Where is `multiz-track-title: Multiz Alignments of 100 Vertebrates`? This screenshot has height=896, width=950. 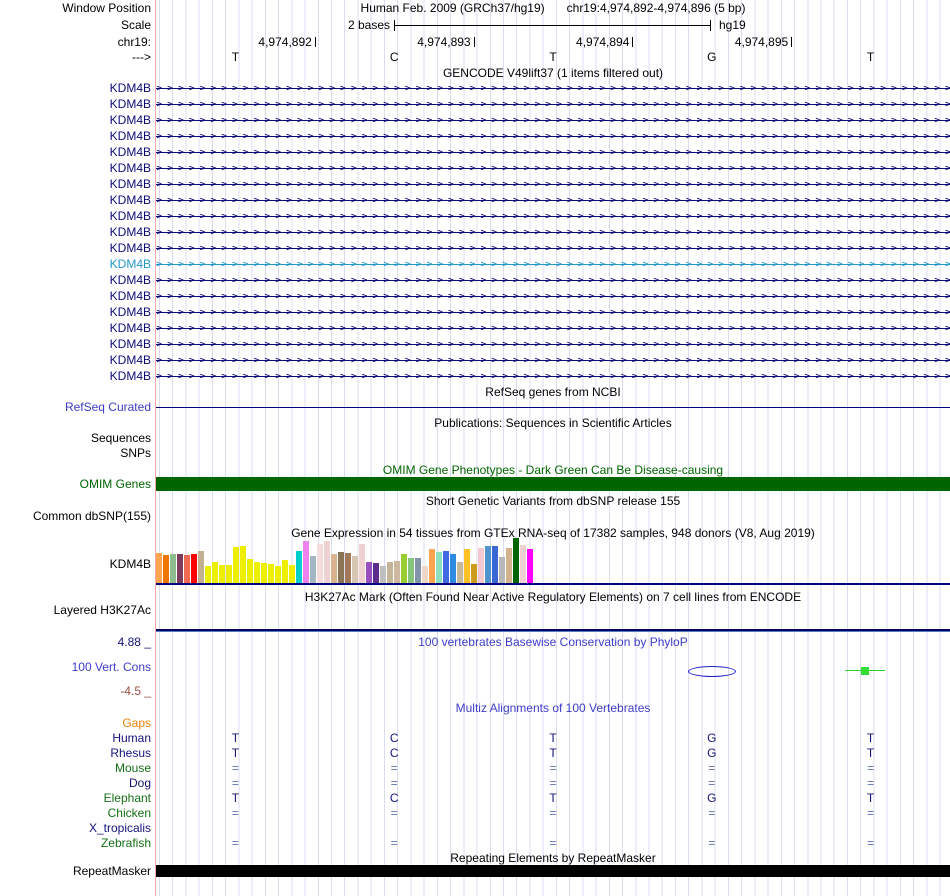 multiz-track-title: Multiz Alignments of 100 Vertebrates is located at coordinates (553, 708).